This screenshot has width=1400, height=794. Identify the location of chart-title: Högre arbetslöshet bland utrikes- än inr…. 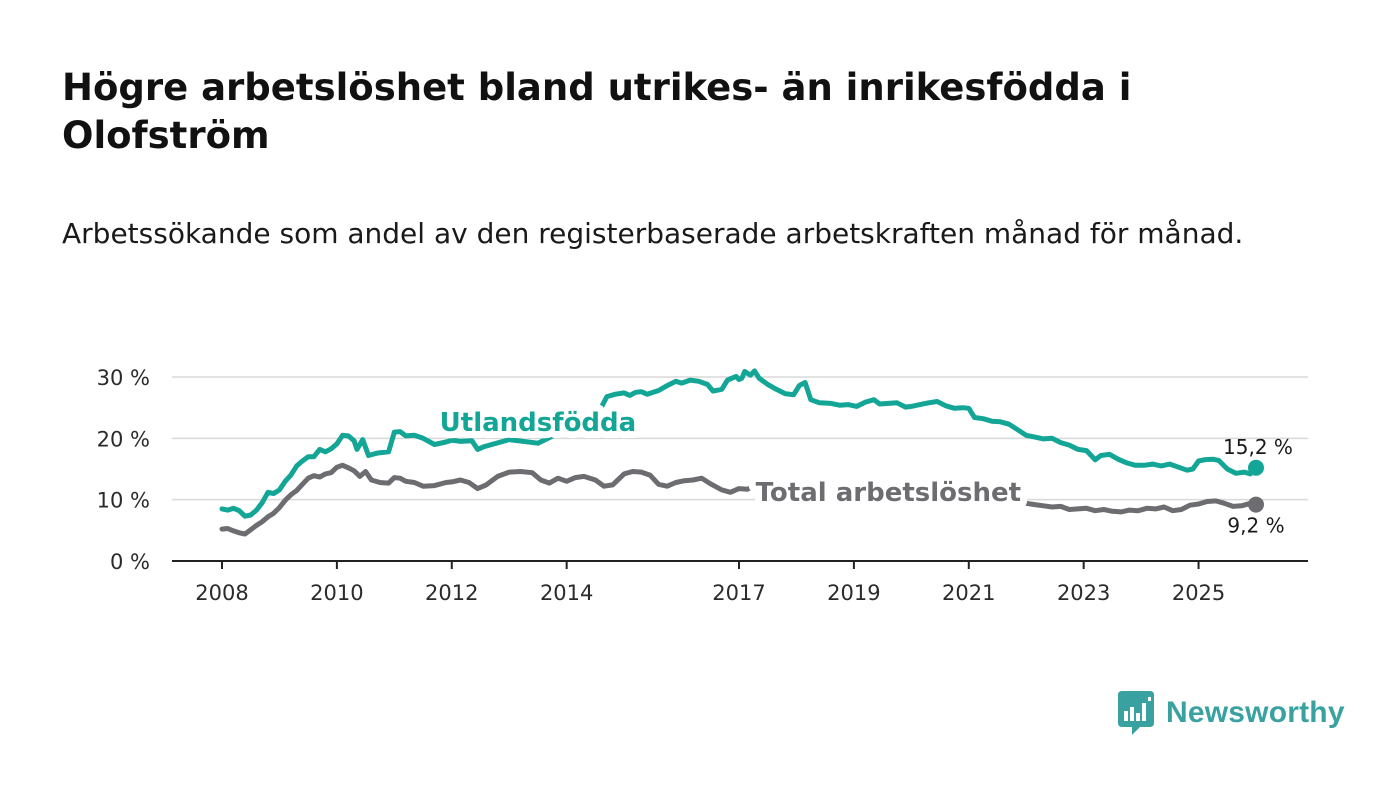
(597, 111).